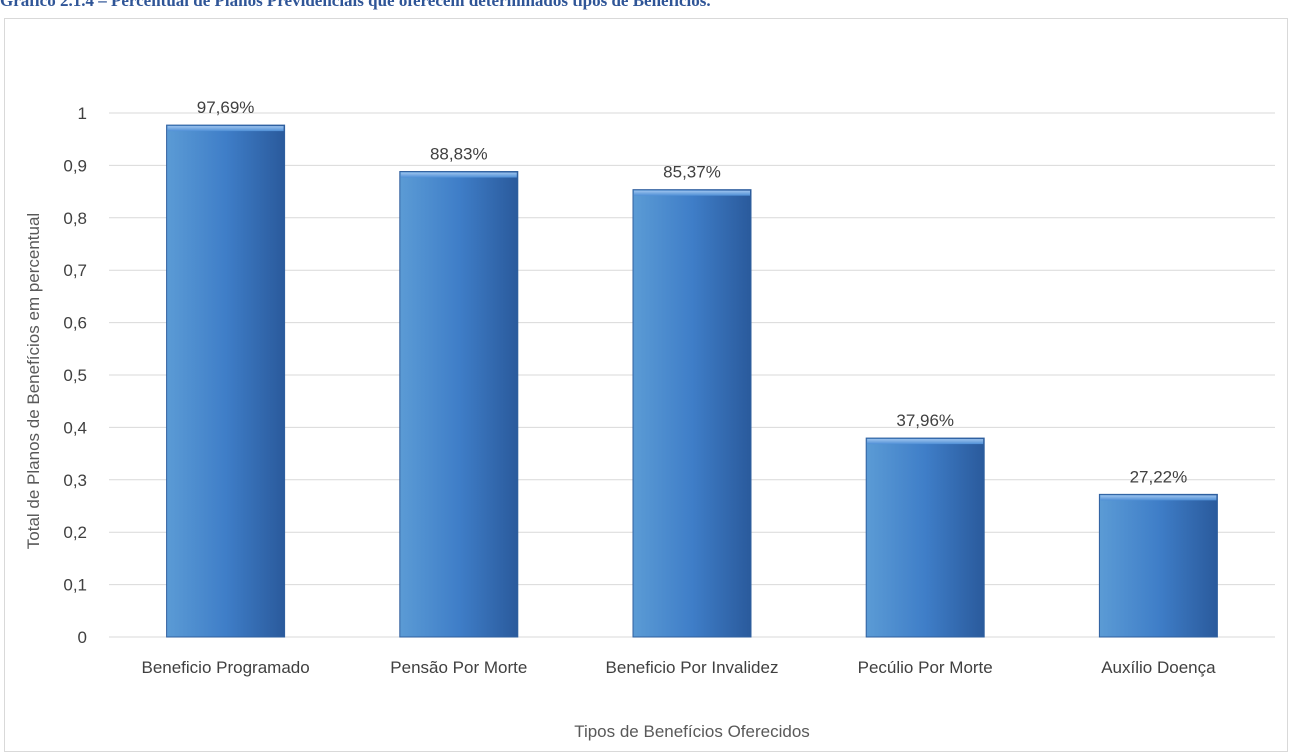 The width and height of the screenshot is (1292, 756). I want to click on y-tick-label: 0,2, so click(75, 532).